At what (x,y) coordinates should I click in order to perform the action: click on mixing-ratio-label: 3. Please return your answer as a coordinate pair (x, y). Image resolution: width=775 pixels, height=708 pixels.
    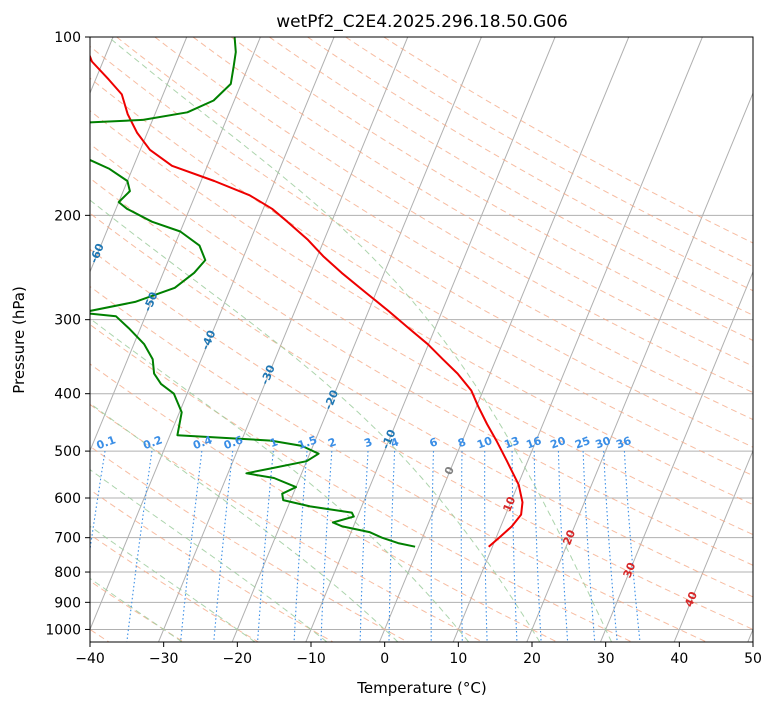
    Looking at the image, I should click on (368, 442).